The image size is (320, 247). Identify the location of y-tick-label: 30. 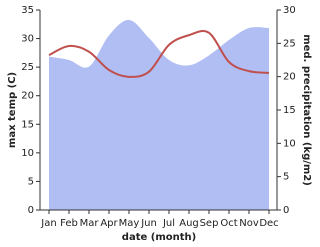
(27, 39).